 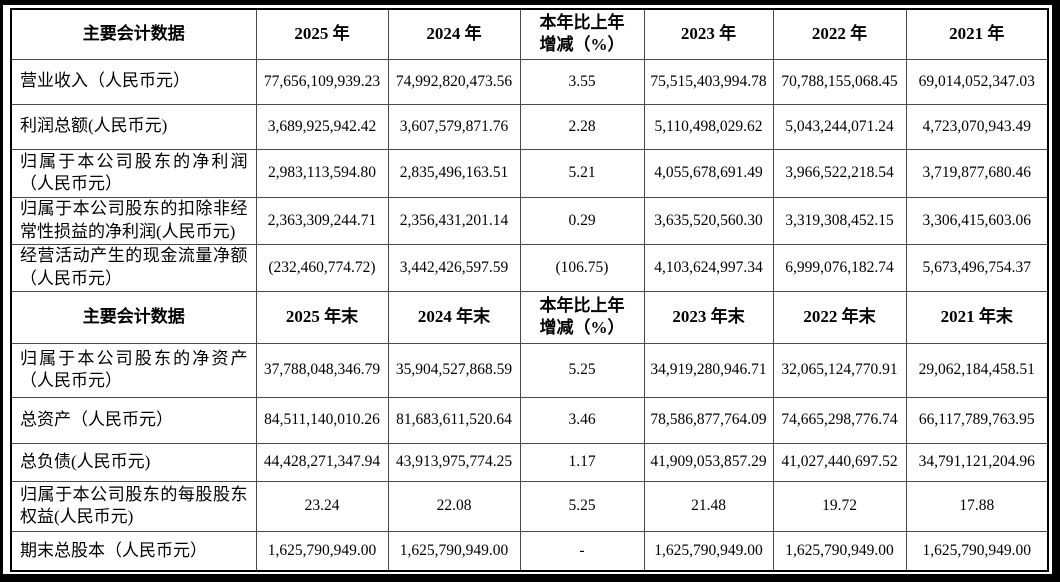 What do you see at coordinates (133, 370) in the screenshot?
I see `row-label: 归属于本公司股东的净资产（人民币元）` at bounding box center [133, 370].